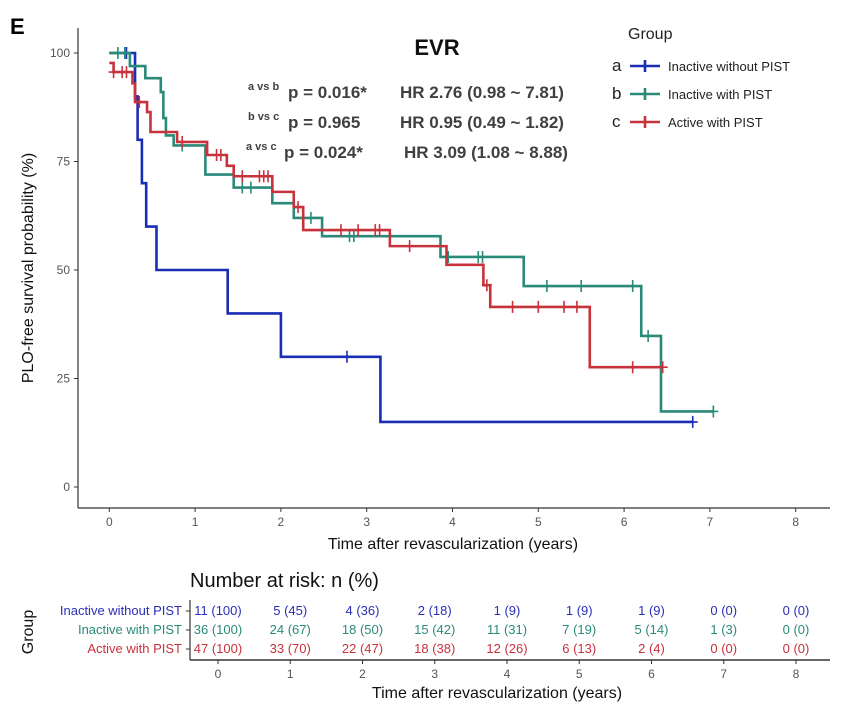  I want to click on risk-cell: 18 (50), so click(362, 629).